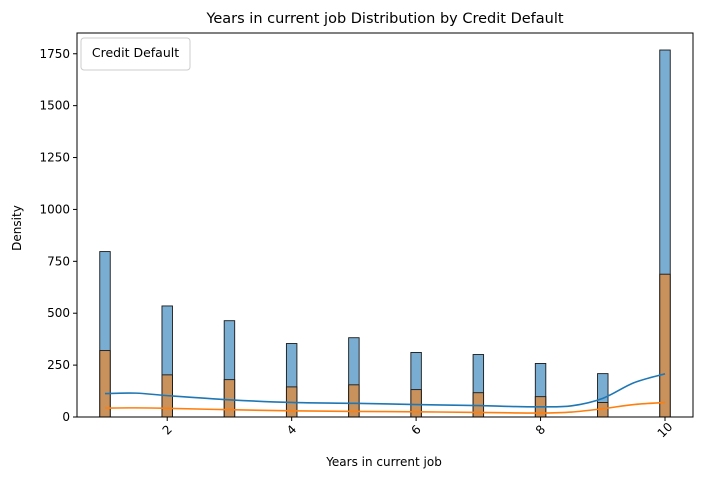 This screenshot has height=478, width=704. Describe the element at coordinates (540, 429) in the screenshot. I see `x-tick-label-8: 8` at that location.